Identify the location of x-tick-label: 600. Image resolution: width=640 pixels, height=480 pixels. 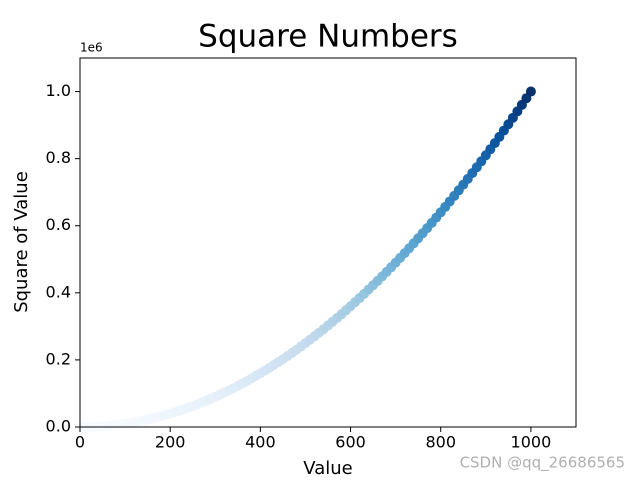
(350, 442).